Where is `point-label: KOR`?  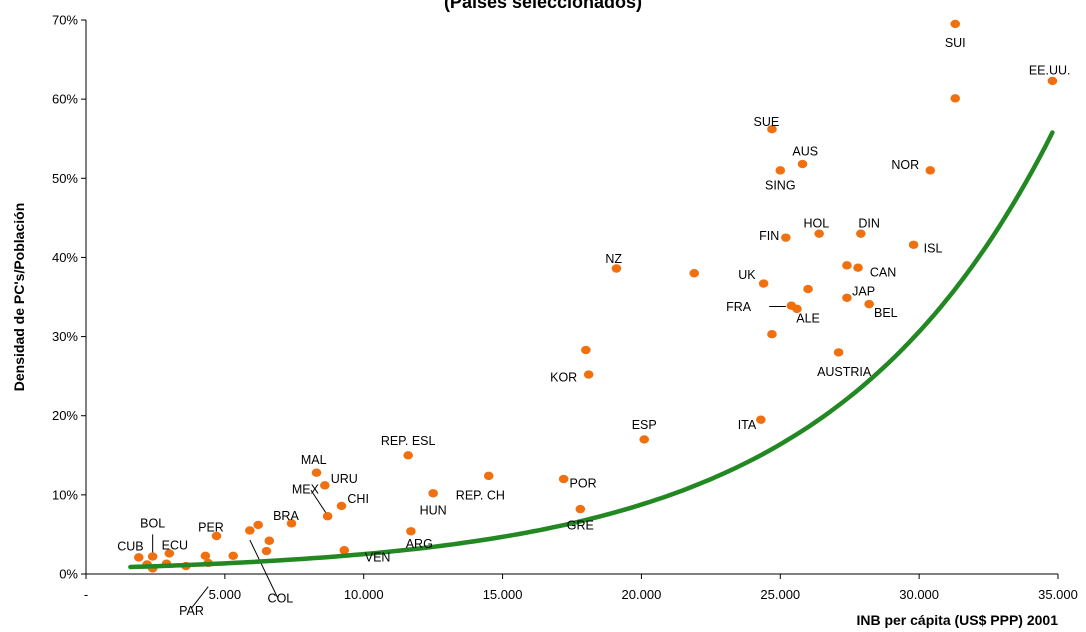 point-label: KOR is located at coordinates (563, 378).